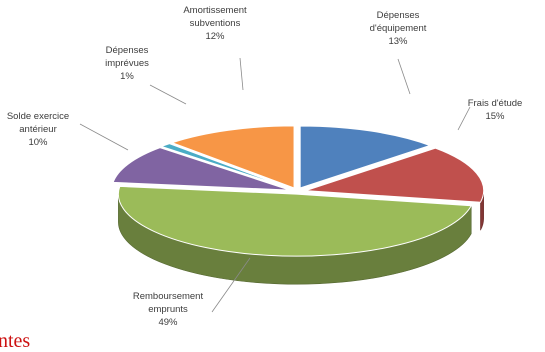 The image size is (545, 352). What do you see at coordinates (404, 76) in the screenshot?
I see `leader-line-equipement` at bounding box center [404, 76].